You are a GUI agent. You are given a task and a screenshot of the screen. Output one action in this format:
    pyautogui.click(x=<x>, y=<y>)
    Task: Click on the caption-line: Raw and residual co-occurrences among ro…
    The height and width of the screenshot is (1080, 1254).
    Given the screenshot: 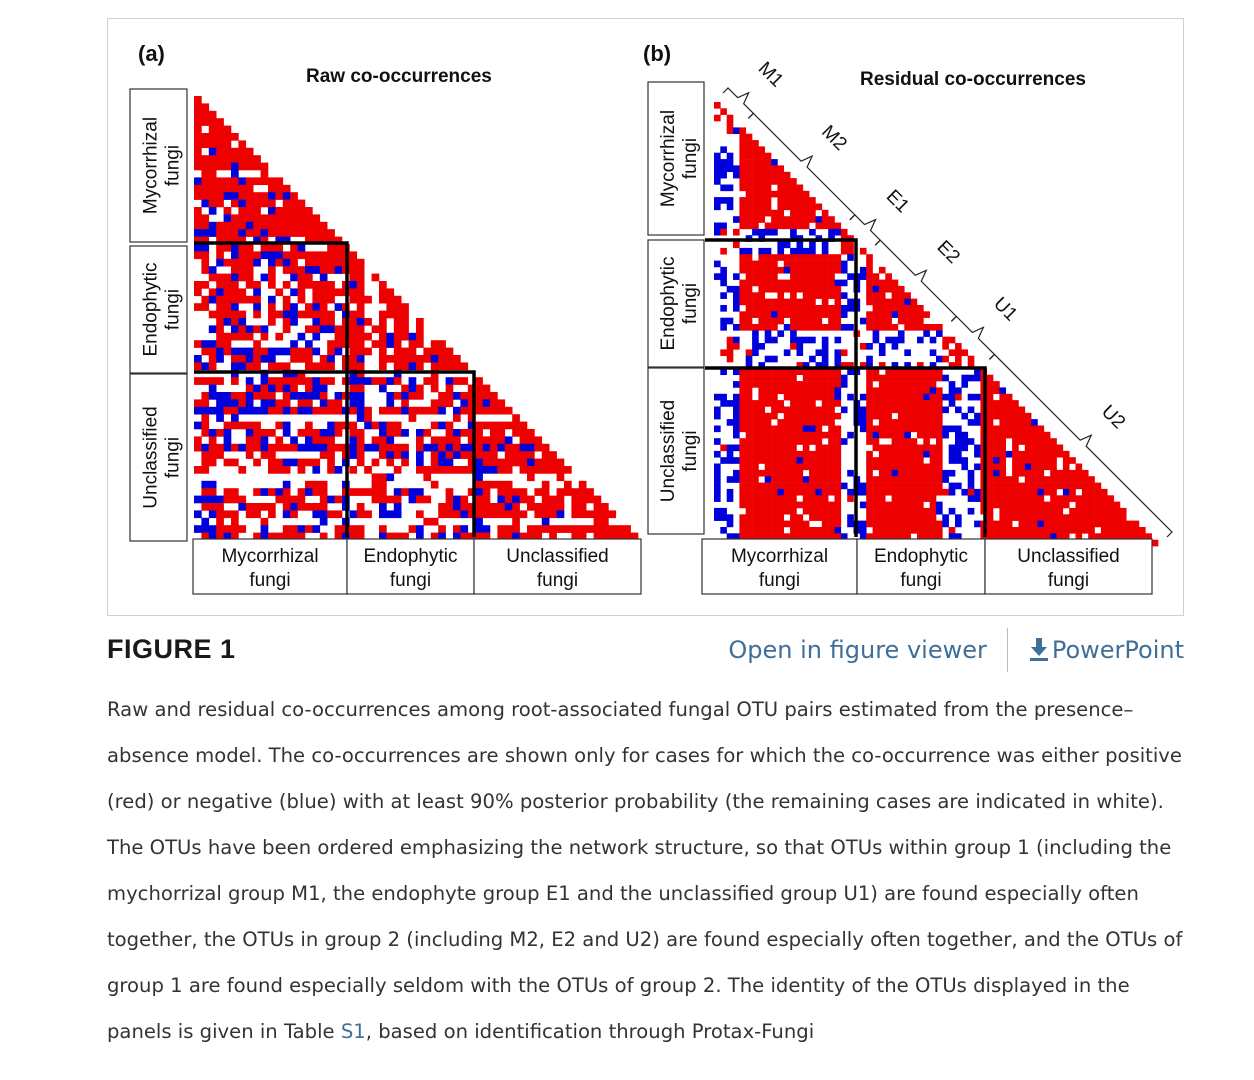 What is the action you would take?
    pyautogui.click(x=620, y=709)
    